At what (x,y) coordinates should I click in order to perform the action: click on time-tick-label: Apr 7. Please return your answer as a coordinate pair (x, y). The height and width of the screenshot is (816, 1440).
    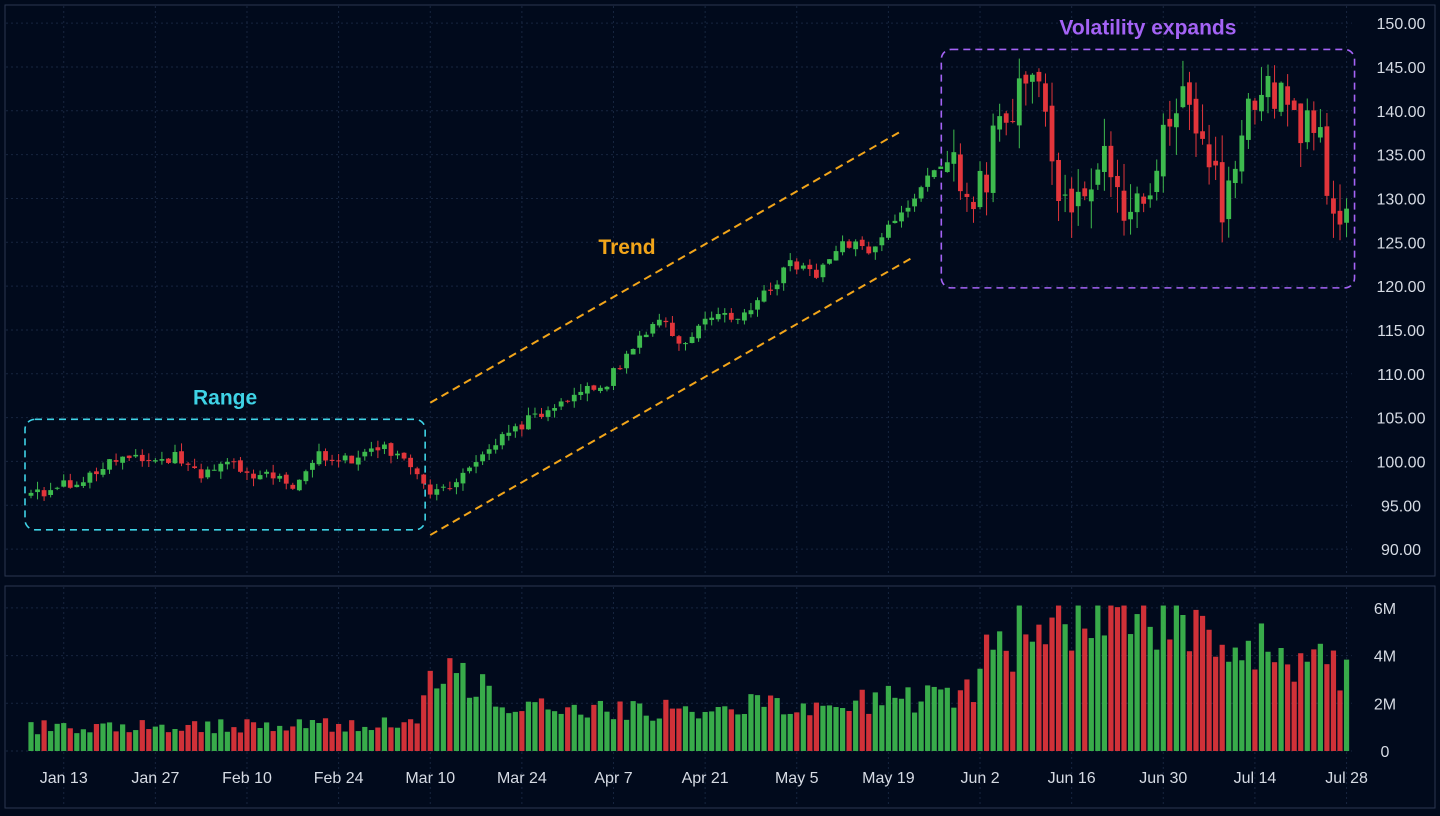
    Looking at the image, I should click on (613, 778).